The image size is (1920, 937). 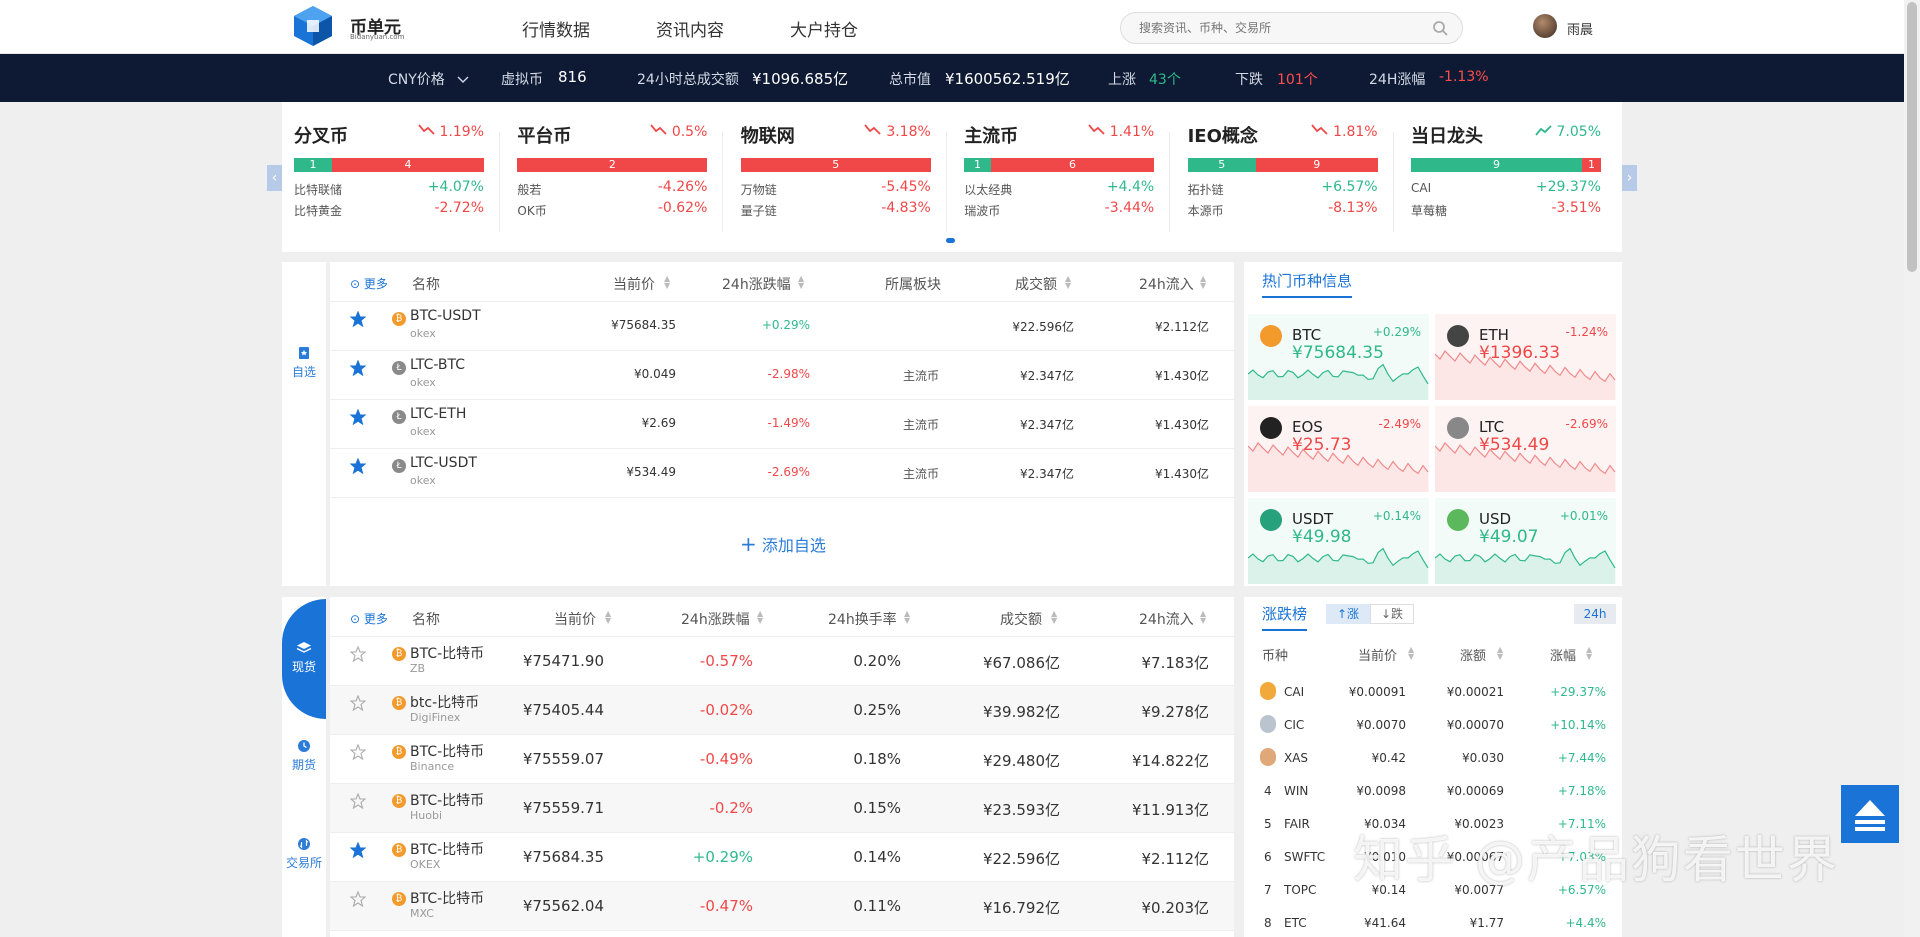 What do you see at coordinates (1629, 178) in the screenshot?
I see `carousel-next-button: ›` at bounding box center [1629, 178].